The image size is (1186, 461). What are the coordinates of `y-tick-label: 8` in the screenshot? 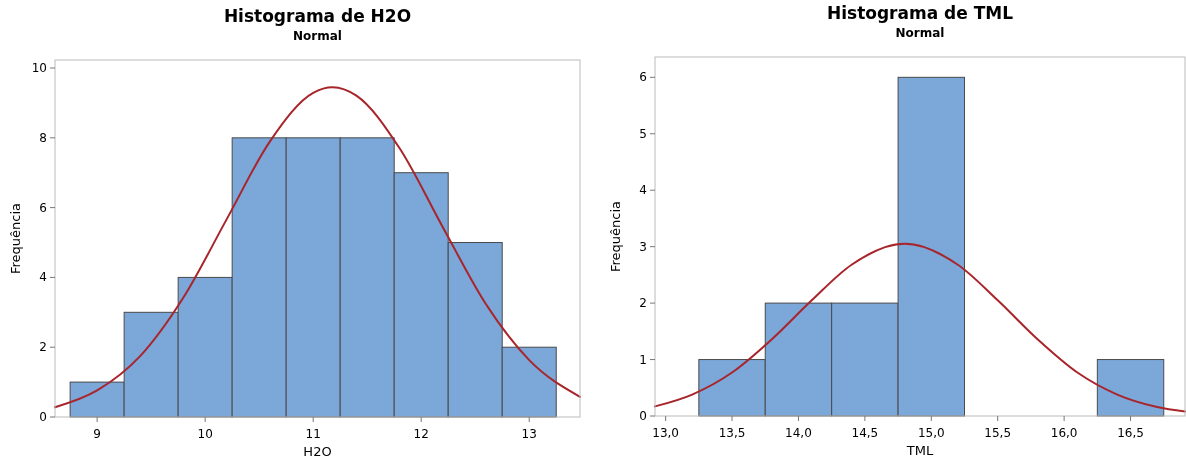 It's located at (43, 137).